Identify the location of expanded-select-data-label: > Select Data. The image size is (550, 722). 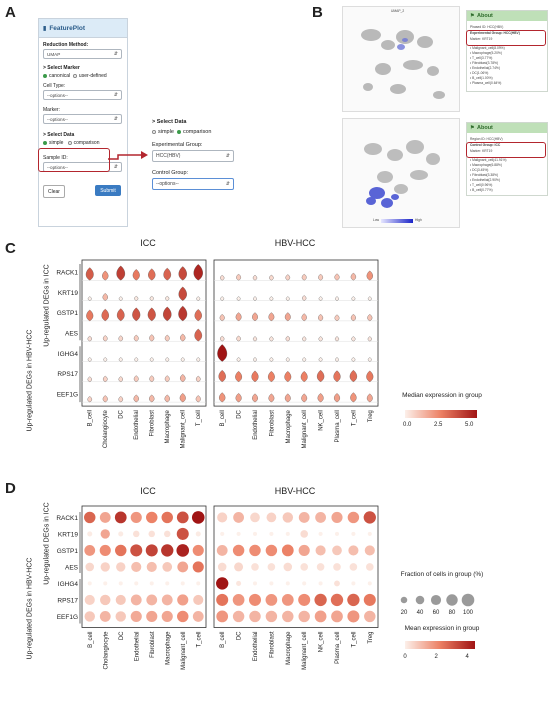
(169, 122).